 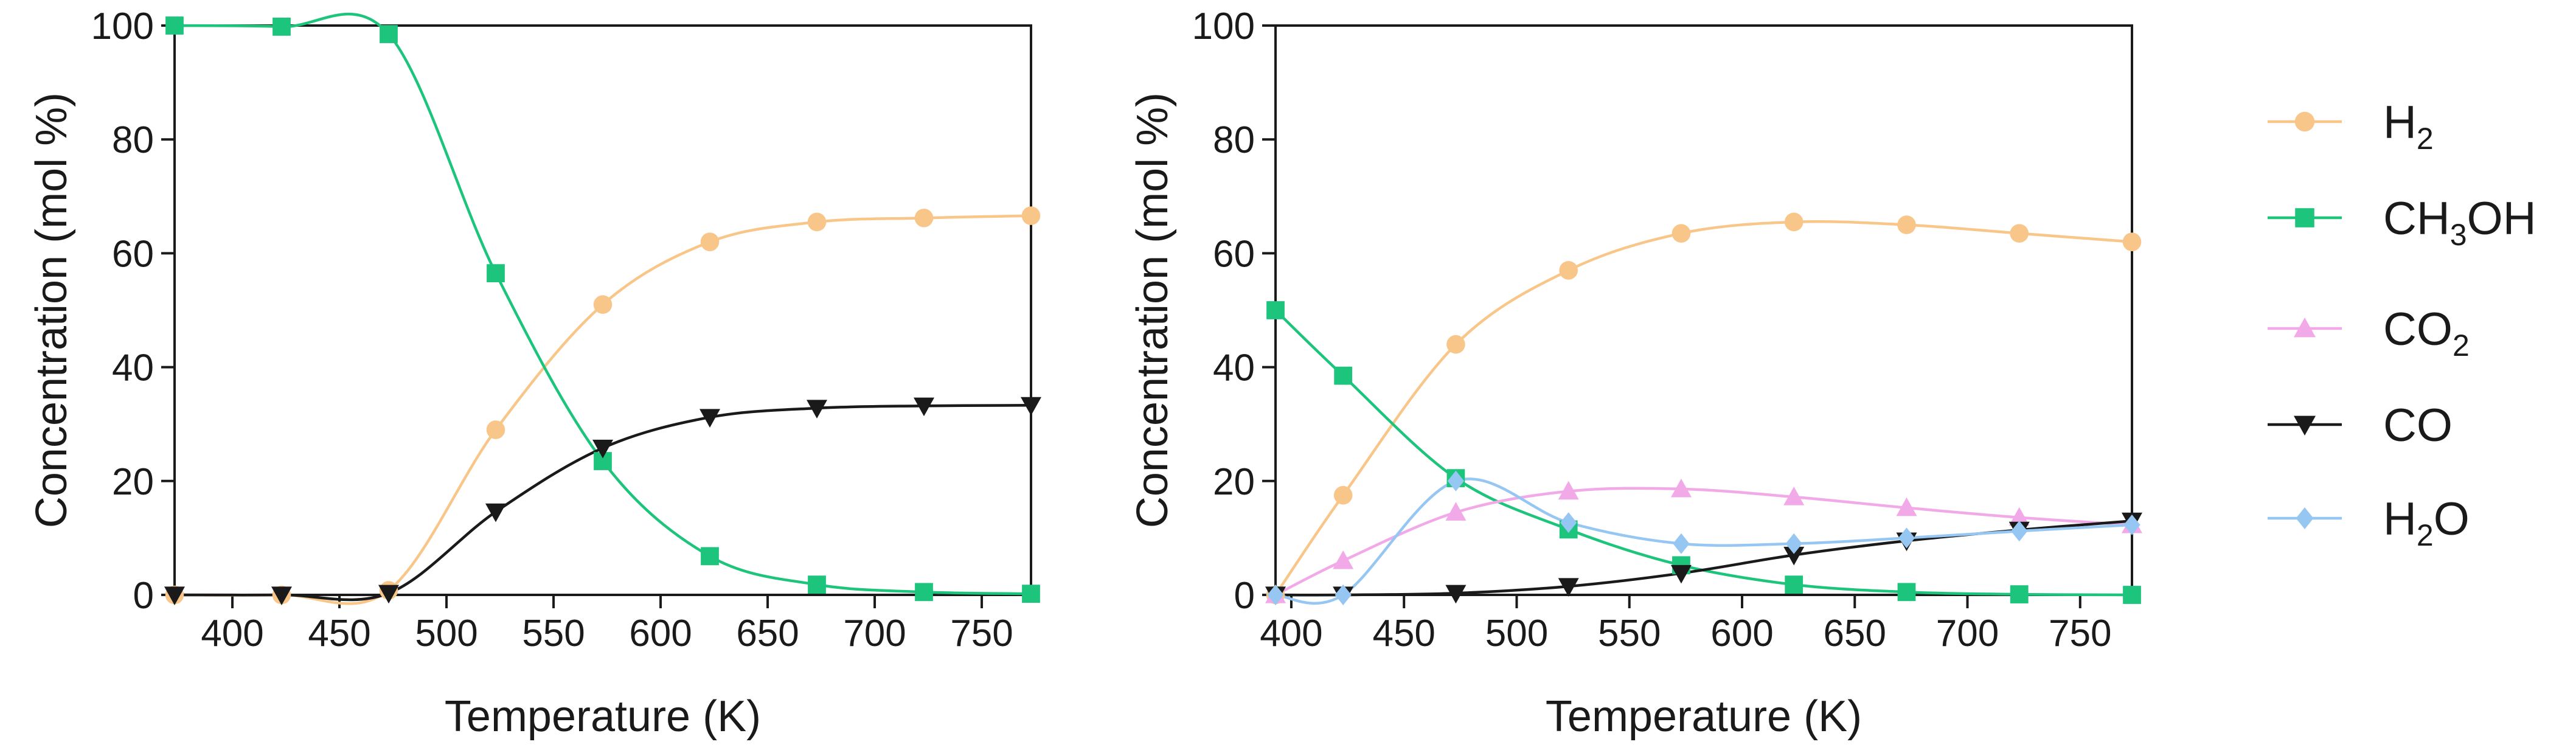 What do you see at coordinates (2369, 522) in the screenshot?
I see `legend-item-h2o: H2O` at bounding box center [2369, 522].